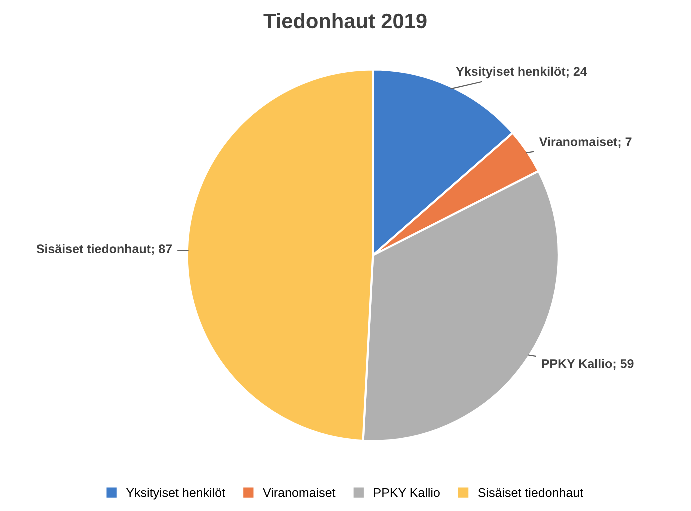  I want to click on data-label: PPKY Kallio; 59, so click(588, 364).